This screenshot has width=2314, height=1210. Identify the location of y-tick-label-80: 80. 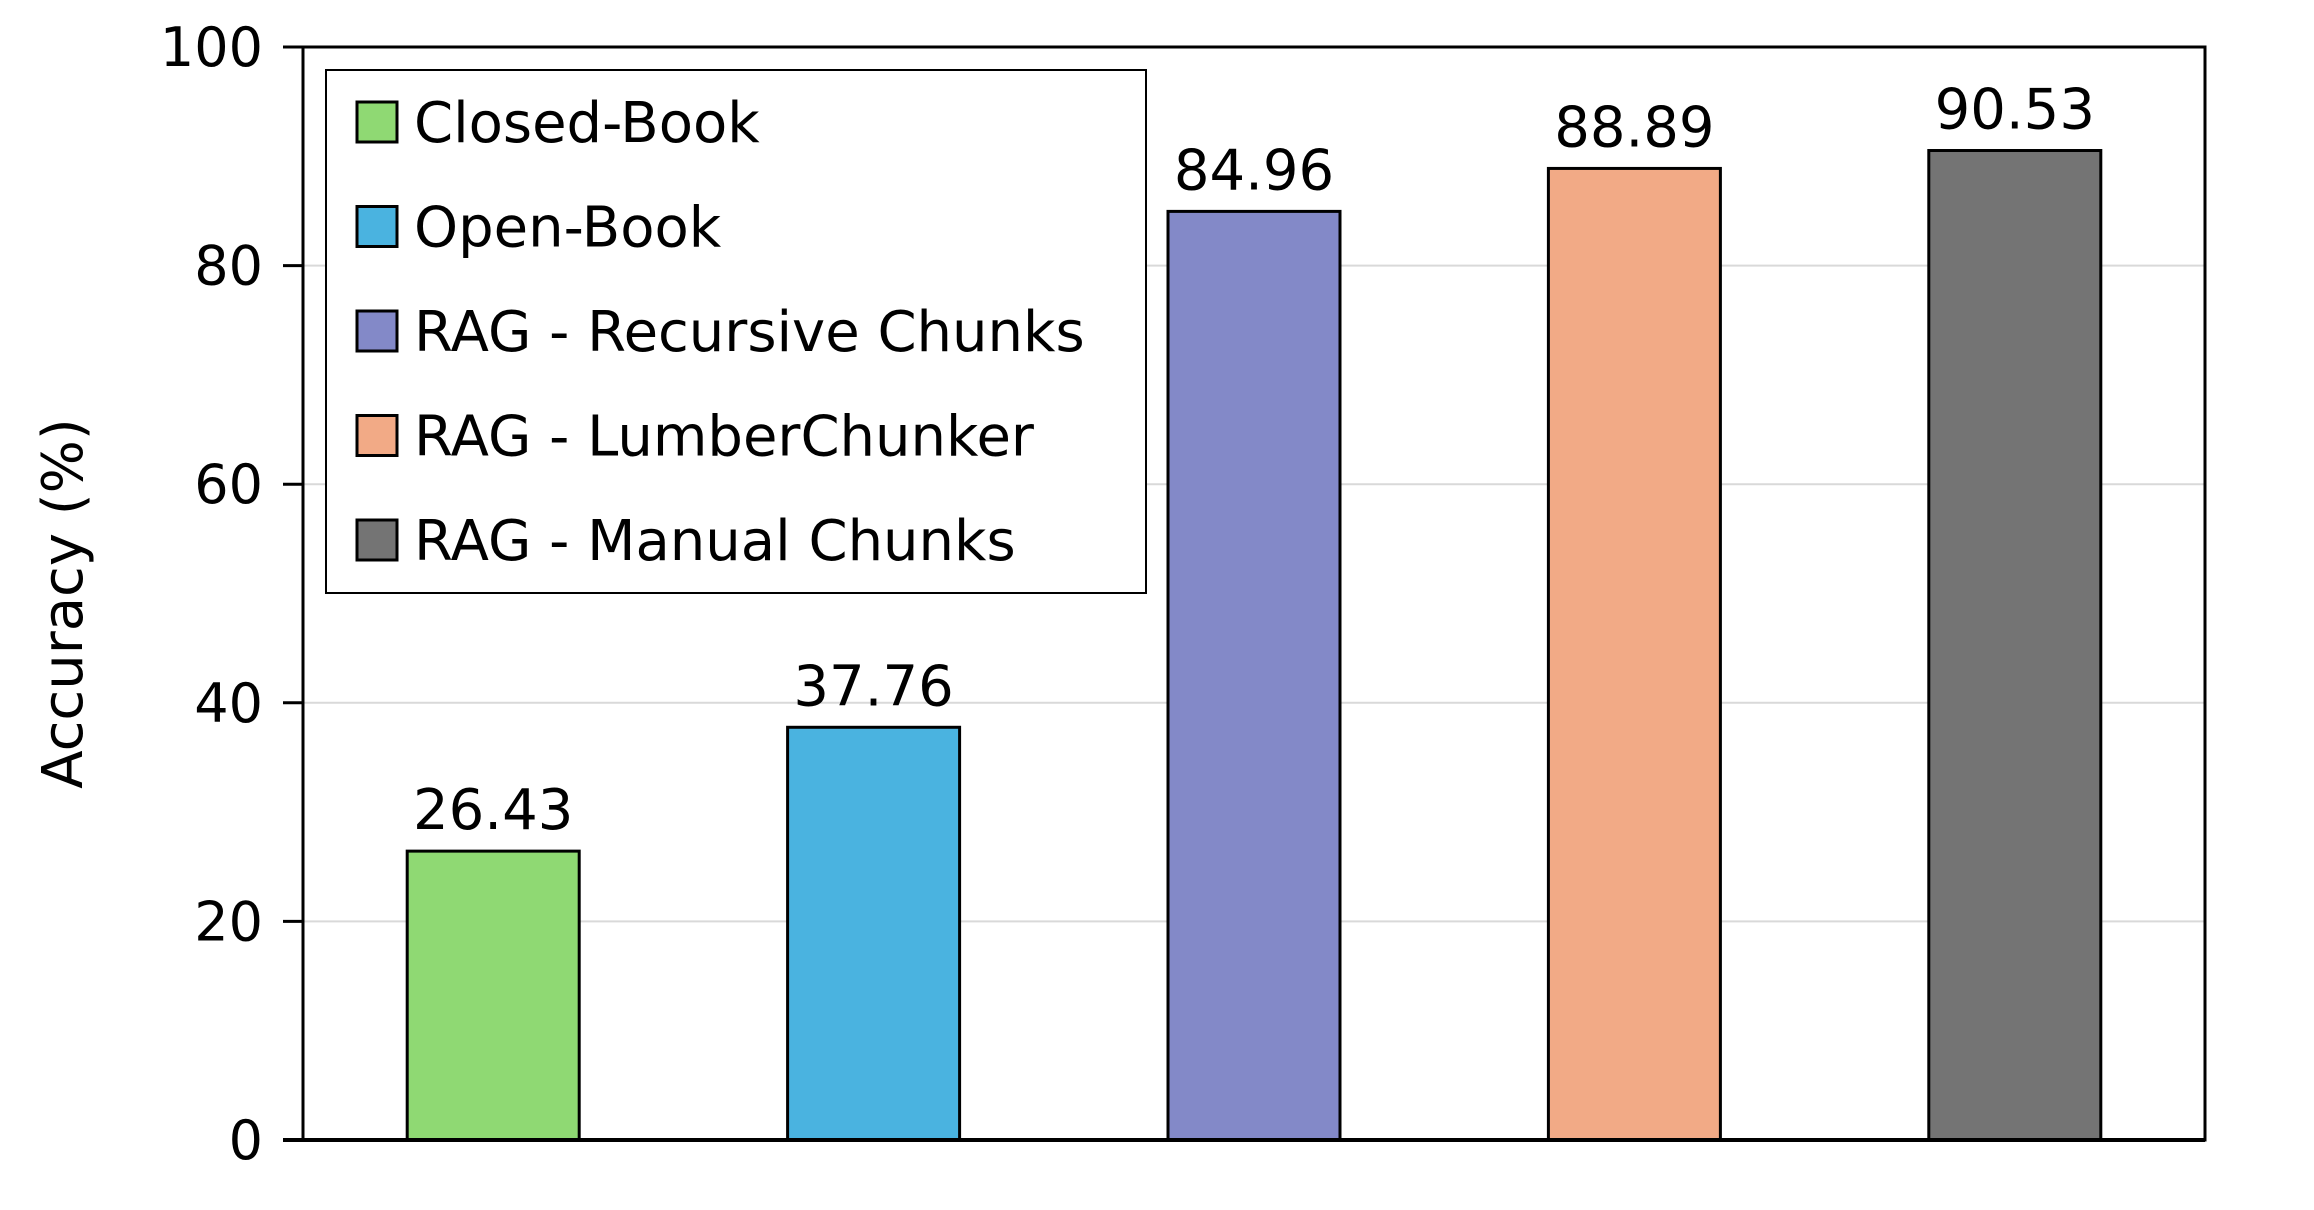
(228, 266).